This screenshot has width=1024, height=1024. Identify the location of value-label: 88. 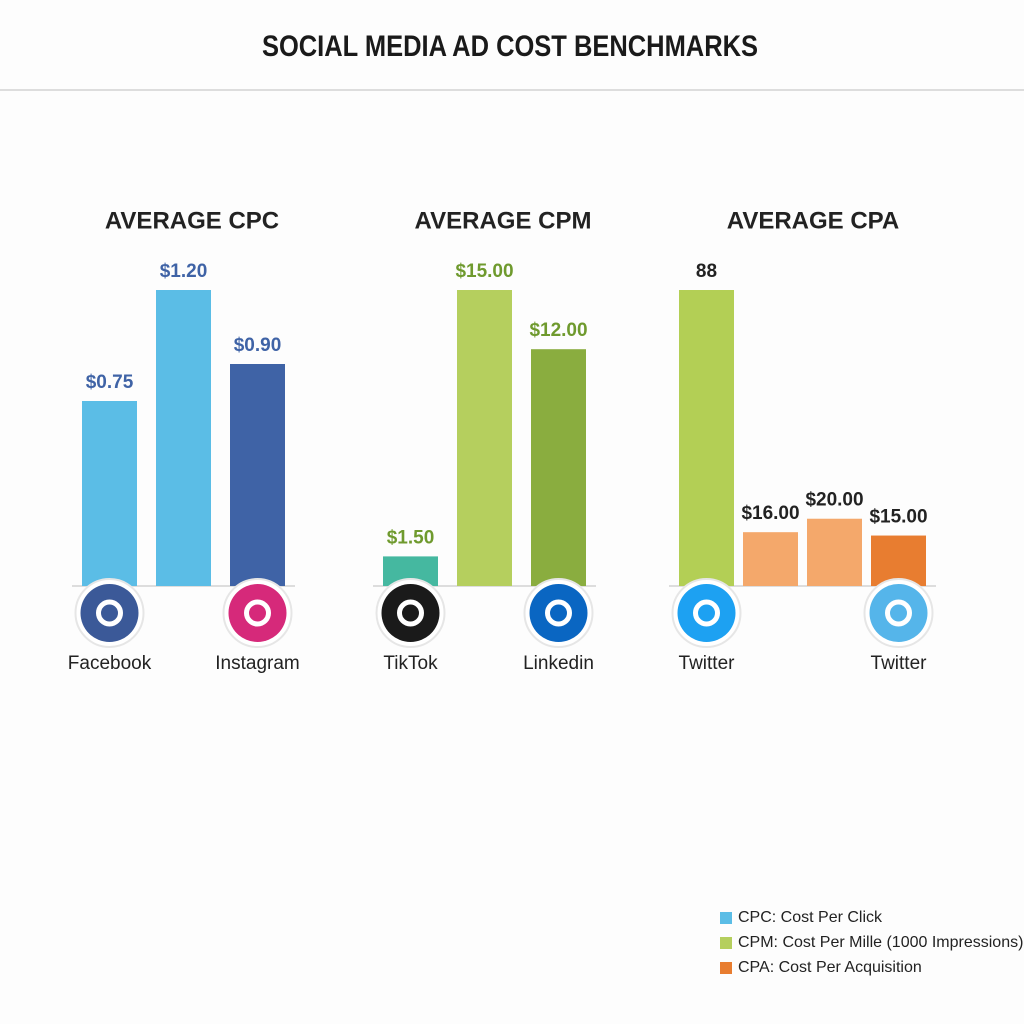
(706, 271).